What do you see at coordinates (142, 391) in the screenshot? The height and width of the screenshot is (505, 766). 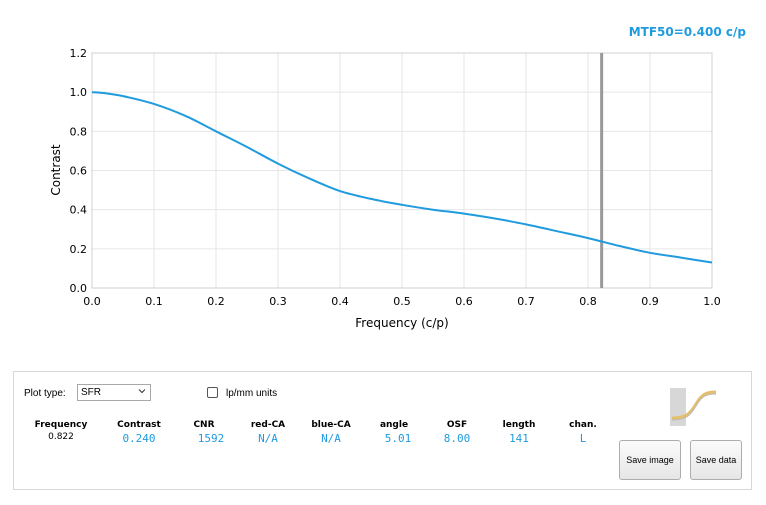 I see `chevron-down-icon` at bounding box center [142, 391].